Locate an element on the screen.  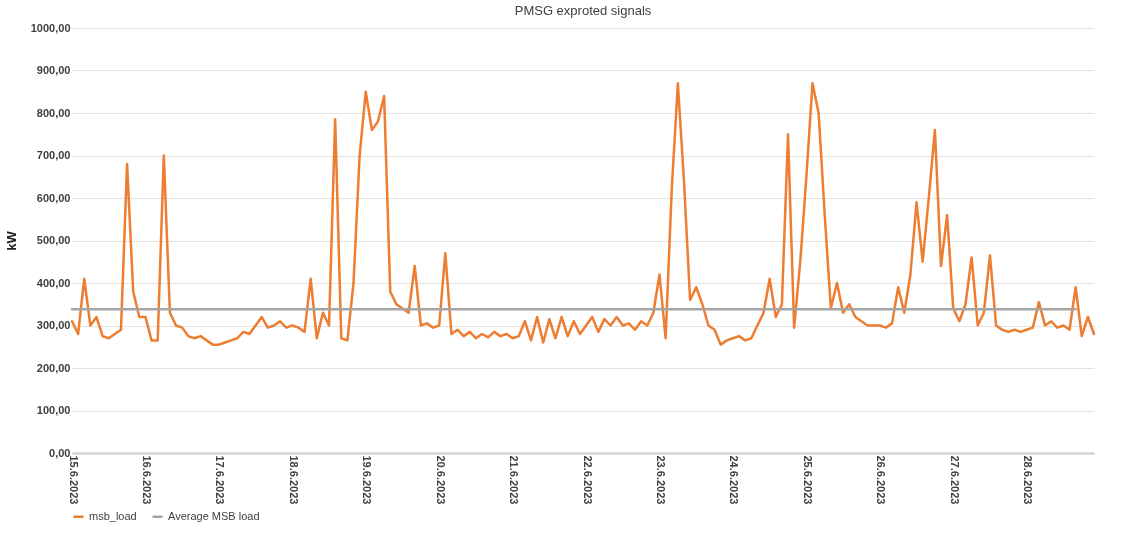
y-tick-label: 800,00 is located at coordinates (53, 112).